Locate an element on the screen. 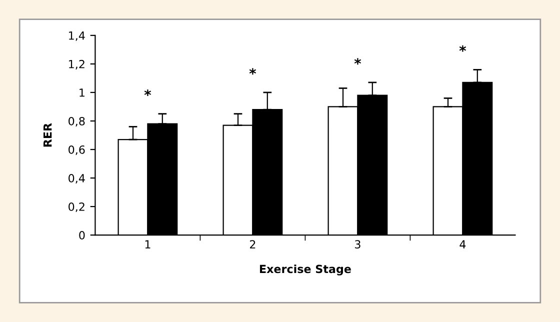 The height and width of the screenshot is (322, 560). y-tick-label: 1,4 is located at coordinates (77, 36).